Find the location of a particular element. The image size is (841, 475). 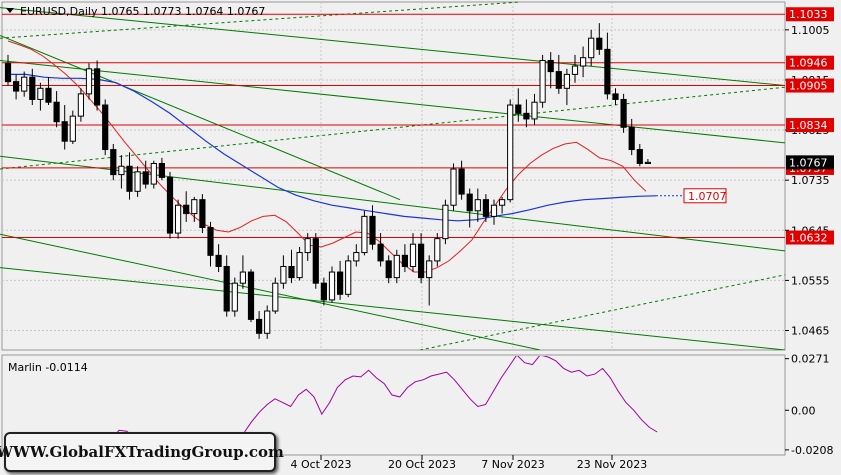

ma-value-box is located at coordinates (705, 196).